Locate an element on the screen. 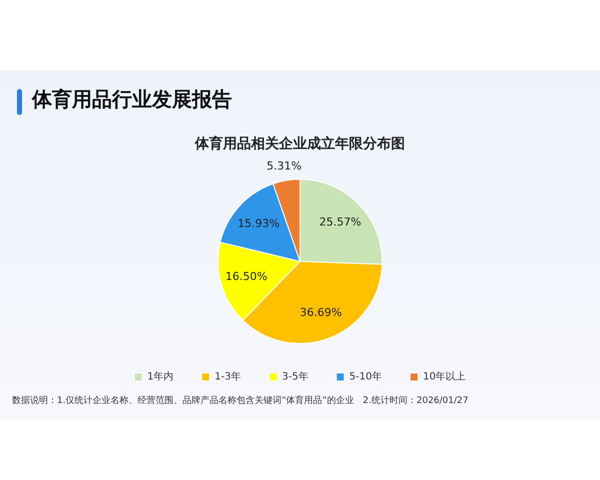 This screenshot has width=600, height=480. text: 数据说明：1.仅统计企业名称、经营范围、品牌产品名称包含关键词“体育用品”的企业 2.统计时间：2026/01/27 is located at coordinates (240, 400).